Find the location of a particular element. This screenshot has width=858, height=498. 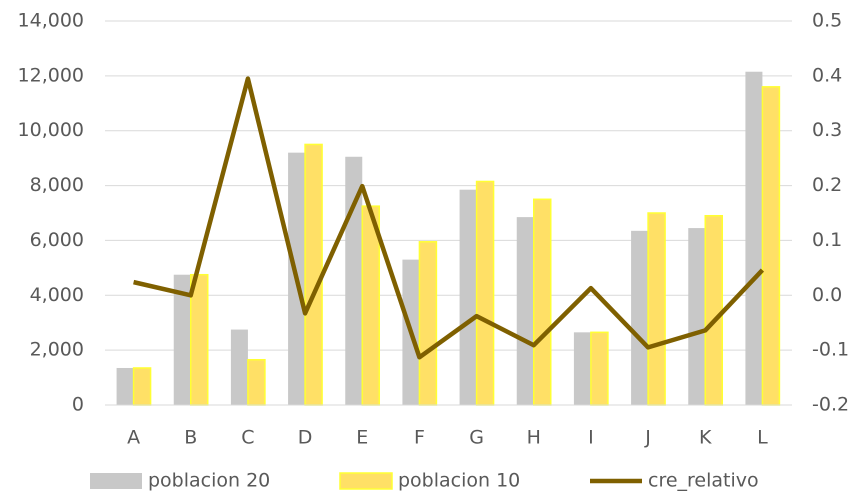

x-tick-label: H is located at coordinates (534, 438).